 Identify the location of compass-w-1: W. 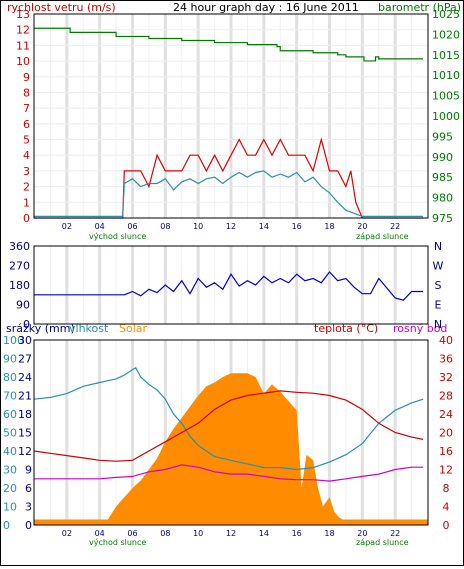
(438, 266).